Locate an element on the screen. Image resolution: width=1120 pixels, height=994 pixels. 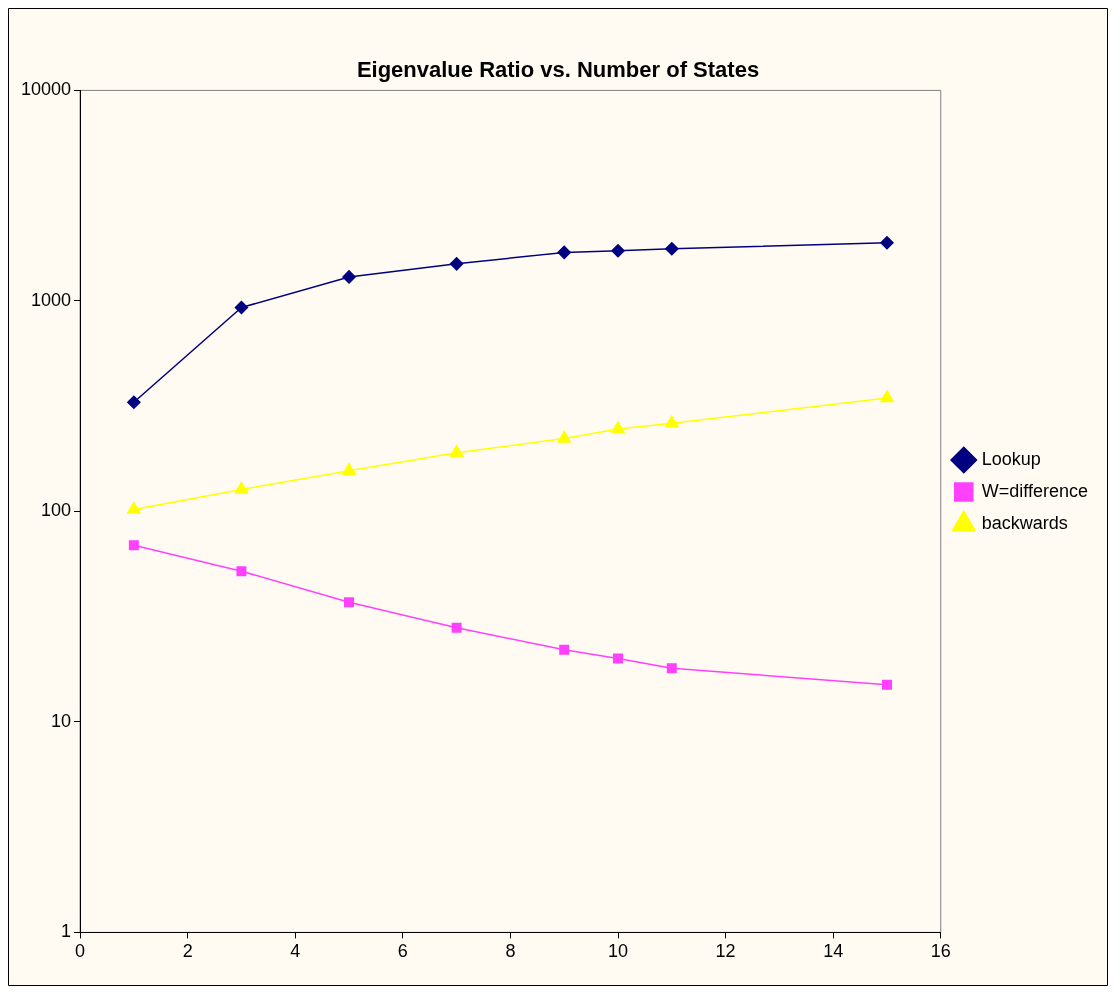
x-tick-label: 16 is located at coordinates (940, 951).